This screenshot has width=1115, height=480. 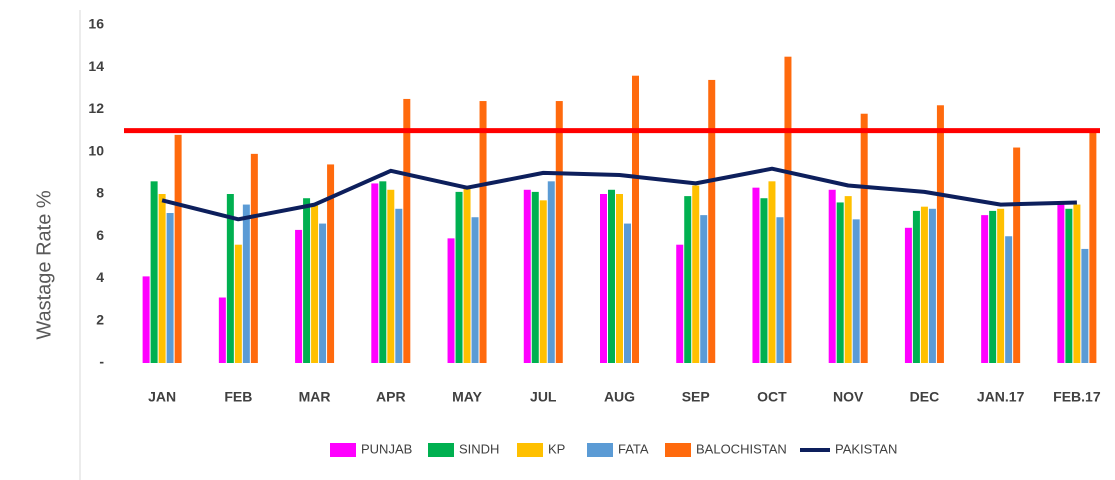 I want to click on legend-label: KP, so click(x=556, y=448).